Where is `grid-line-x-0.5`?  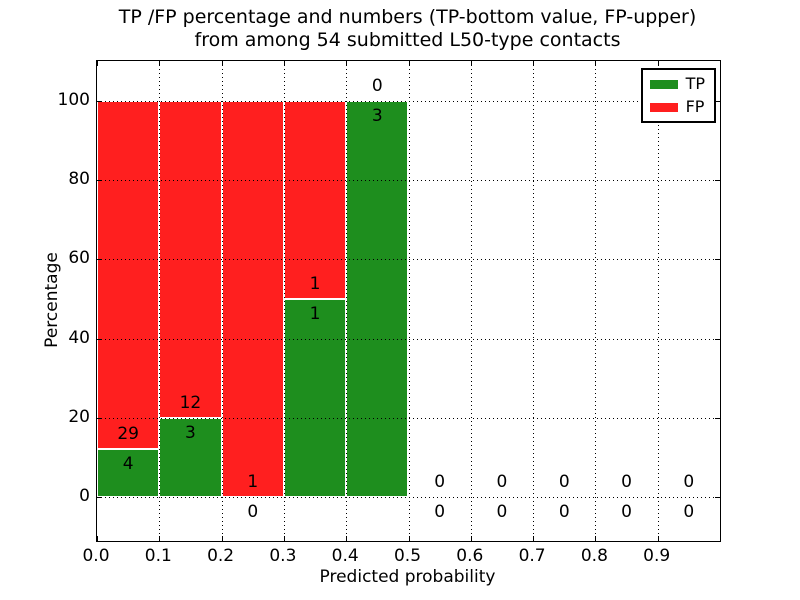
grid-line-x-0.5 is located at coordinates (409, 301).